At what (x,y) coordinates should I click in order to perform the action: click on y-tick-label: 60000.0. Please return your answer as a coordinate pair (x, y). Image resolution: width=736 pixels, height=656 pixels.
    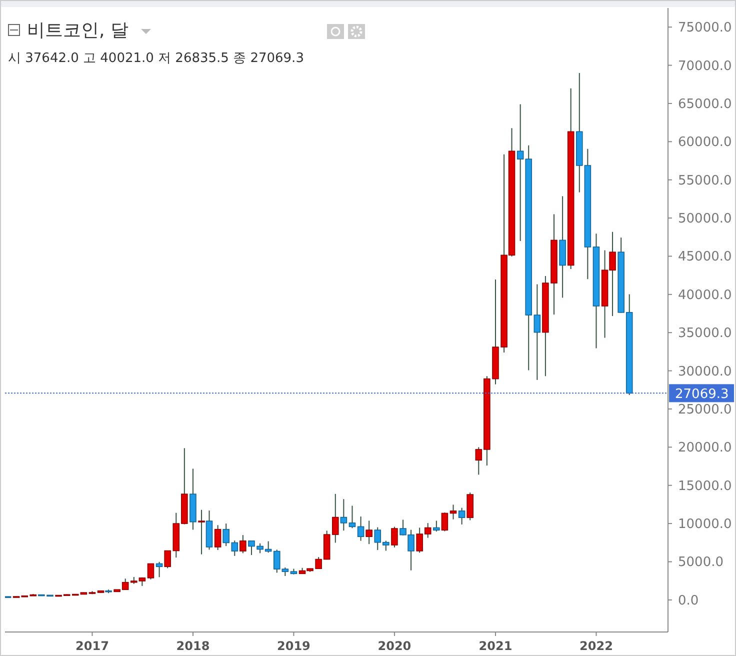
    Looking at the image, I should click on (705, 142).